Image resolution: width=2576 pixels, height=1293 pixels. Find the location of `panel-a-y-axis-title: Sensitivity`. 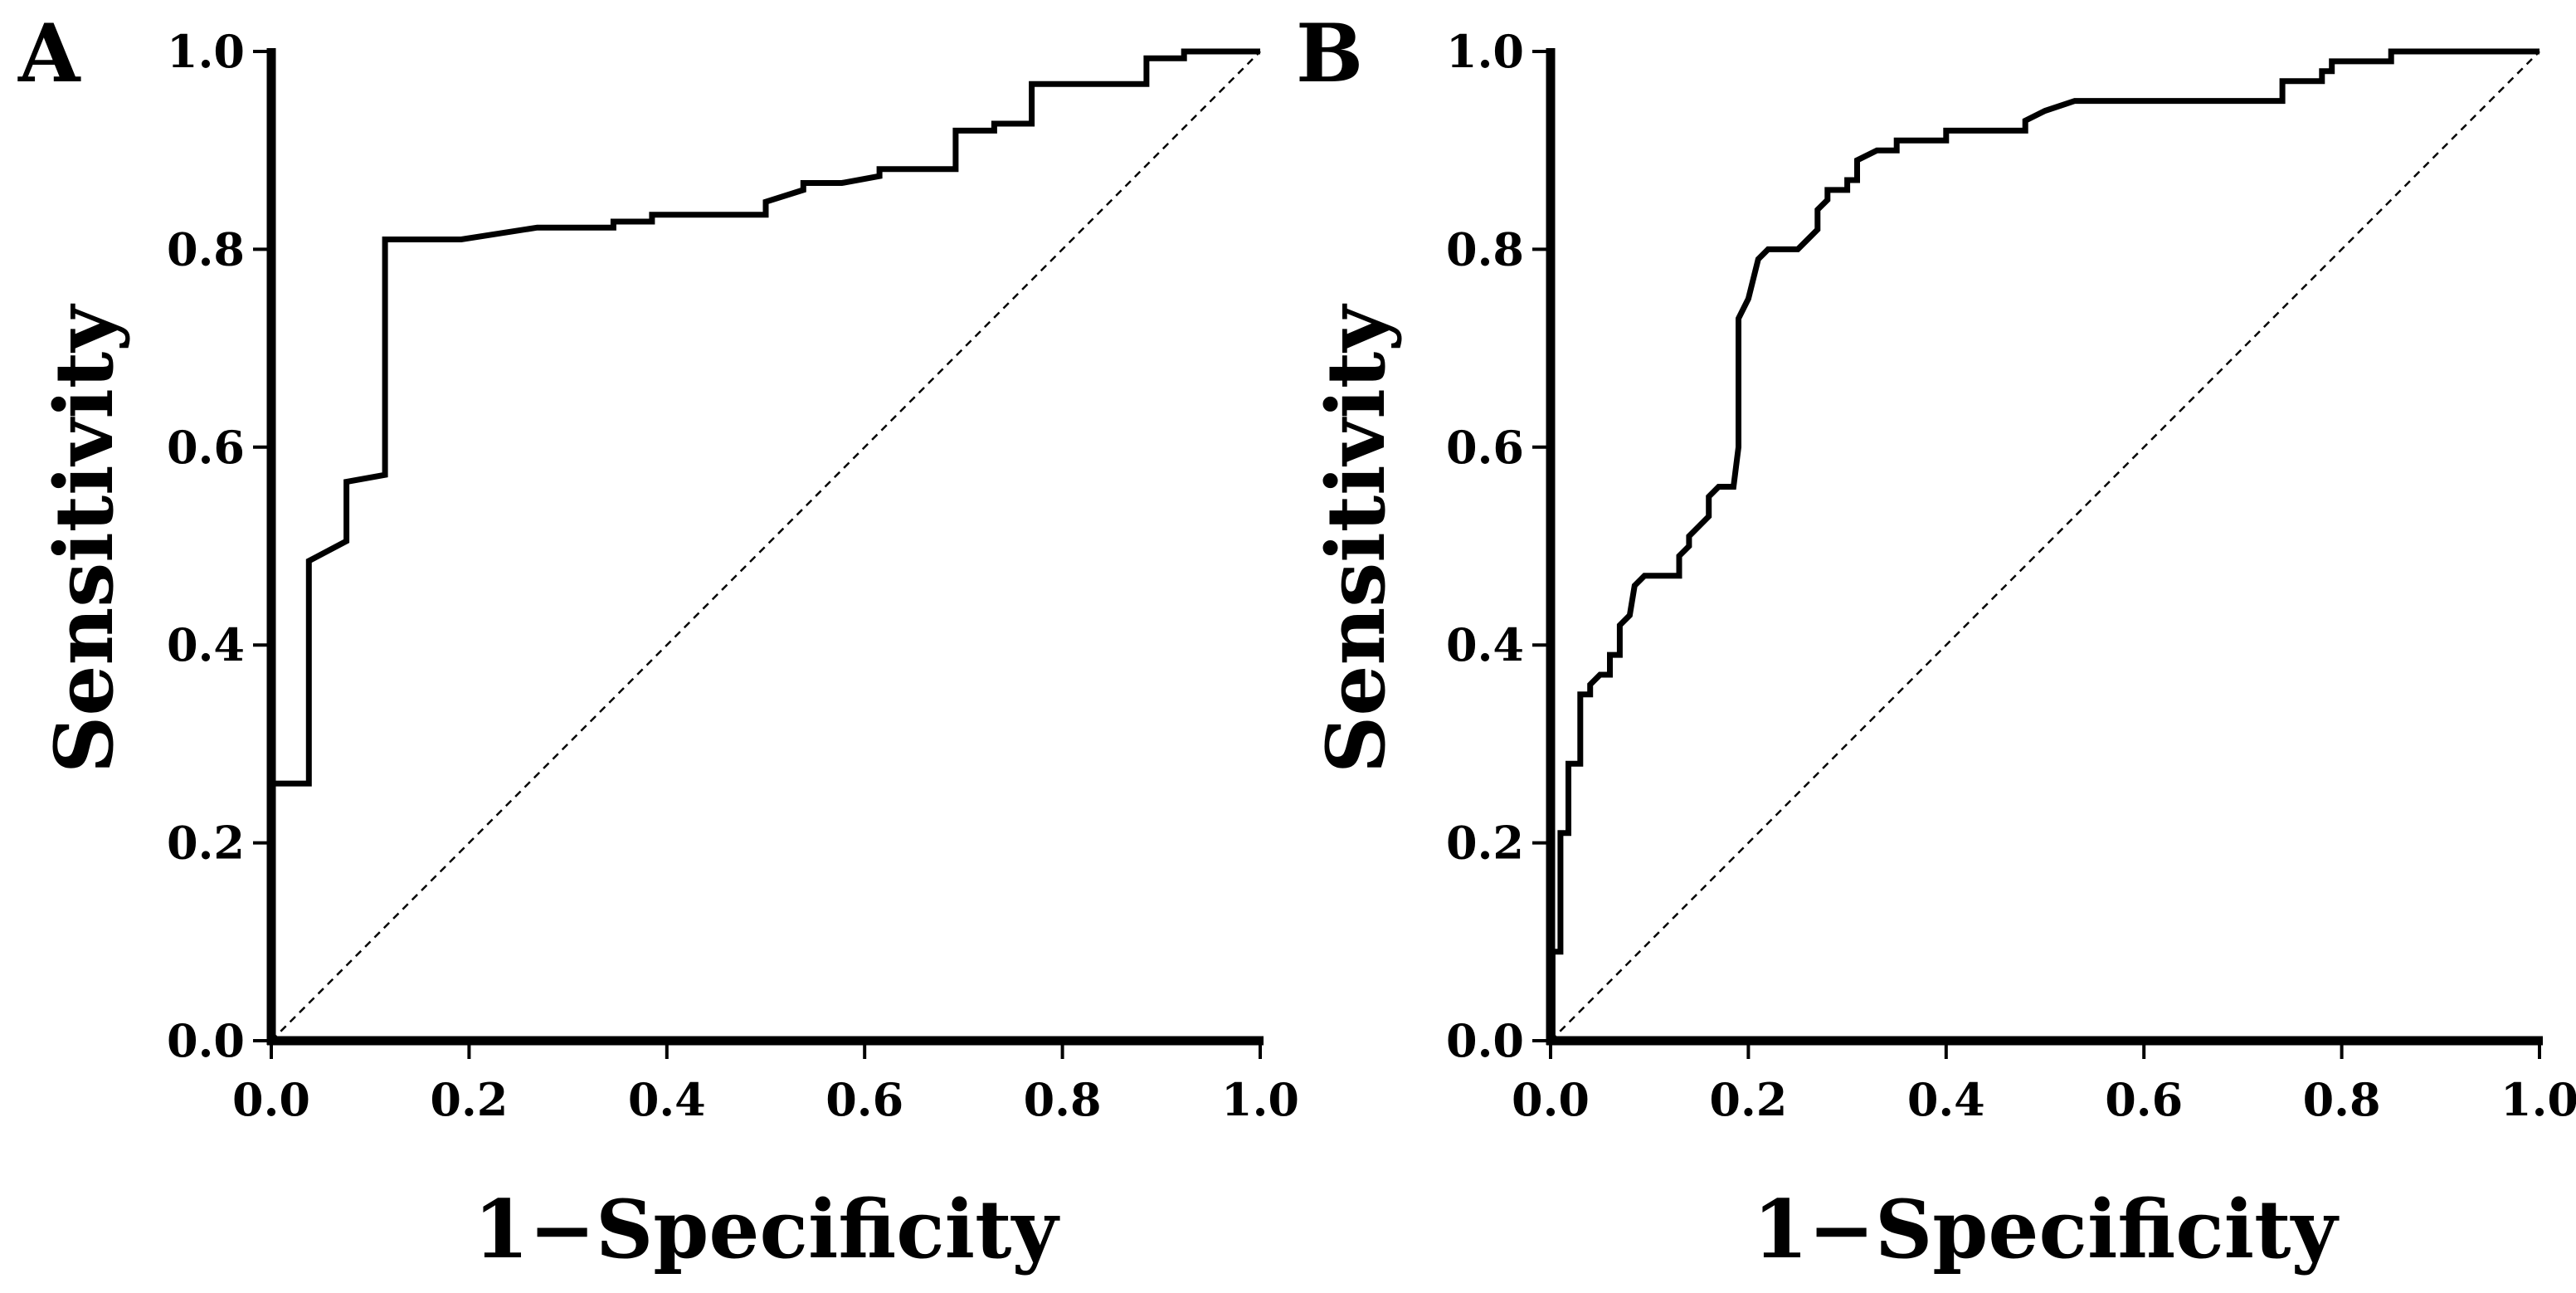

panel-a-y-axis-title: Sensitivity is located at coordinates (84, 538).